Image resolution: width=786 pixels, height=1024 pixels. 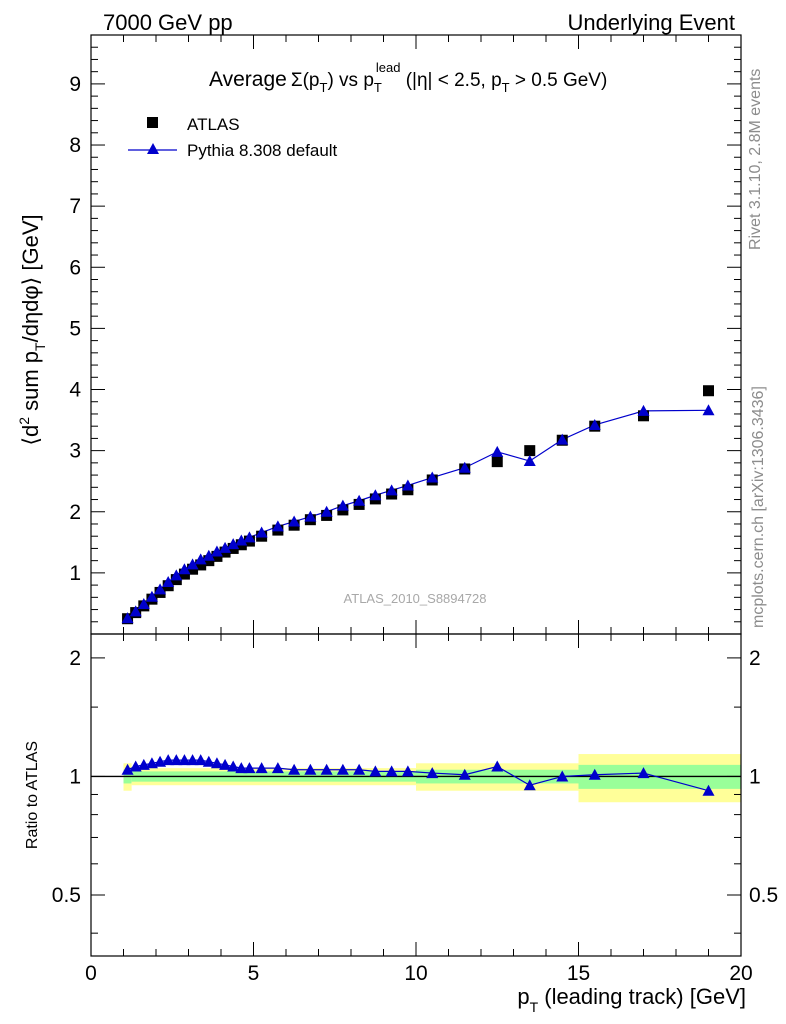 I want to click on rivet-version-label: Rivet 3.1.10, 2.8M events, so click(x=755, y=159).